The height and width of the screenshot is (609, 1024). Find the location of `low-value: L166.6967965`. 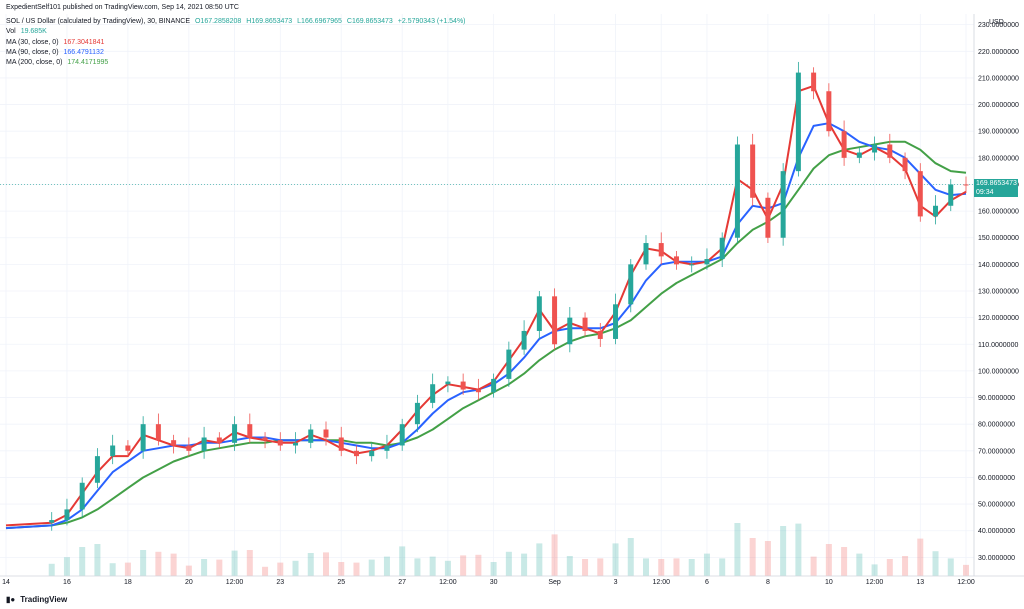

low-value: L166.6967965 is located at coordinates (319, 21).